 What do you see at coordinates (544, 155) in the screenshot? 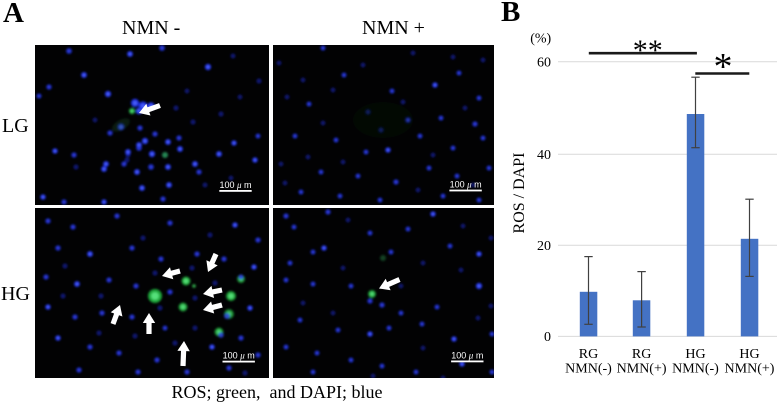
I see `svg-text: 40` at bounding box center [544, 155].